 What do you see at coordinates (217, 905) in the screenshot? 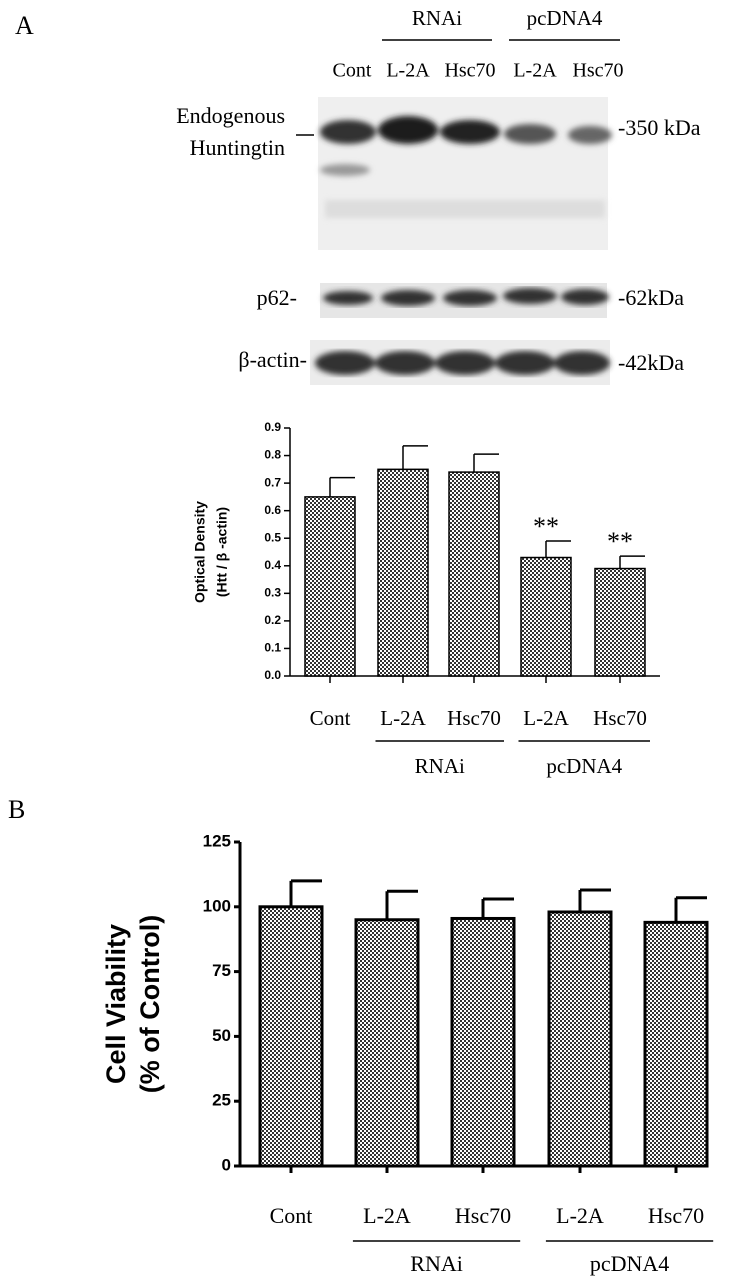
I see `y-tick-label: 100` at bounding box center [217, 905].